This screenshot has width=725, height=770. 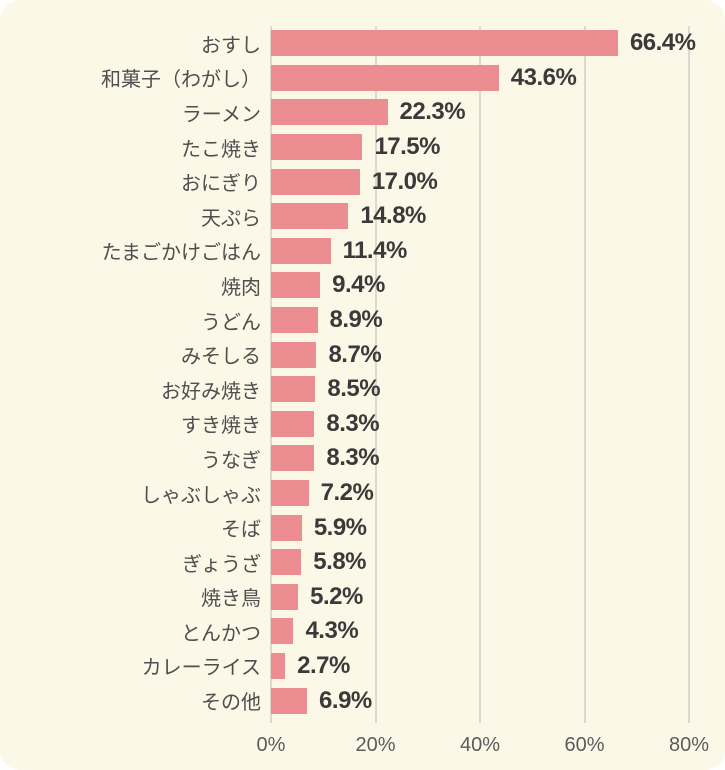 What do you see at coordinates (221, 633) in the screenshot?
I see `category-label: とんかつ` at bounding box center [221, 633].